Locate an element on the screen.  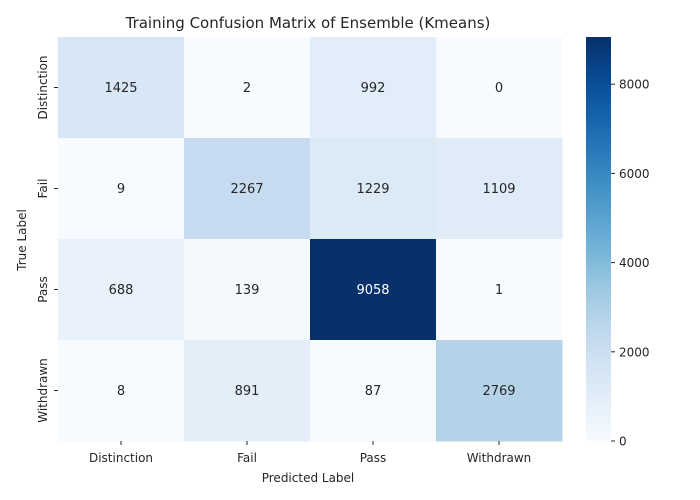
colorbar is located at coordinates (598, 239).